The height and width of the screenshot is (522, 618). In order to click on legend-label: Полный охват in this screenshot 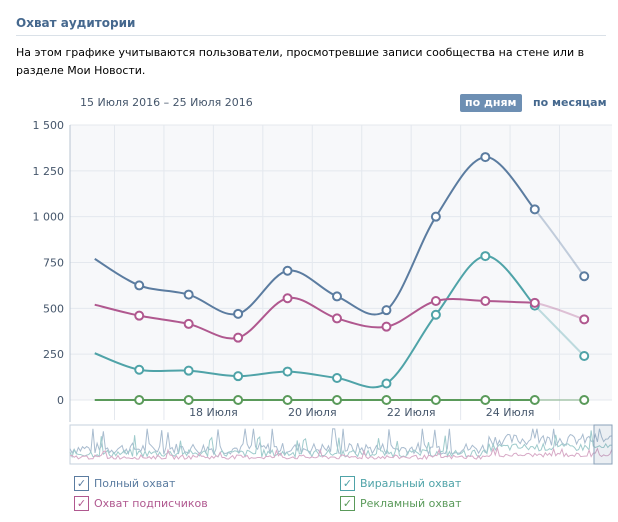, I will do `click(135, 483)`.